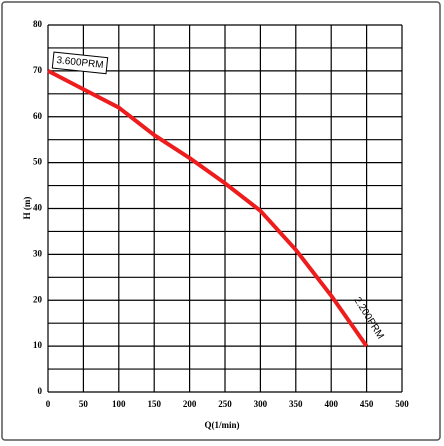 This screenshot has height=446, width=444. What do you see at coordinates (190, 404) in the screenshot?
I see `x-tick-label: 200` at bounding box center [190, 404].